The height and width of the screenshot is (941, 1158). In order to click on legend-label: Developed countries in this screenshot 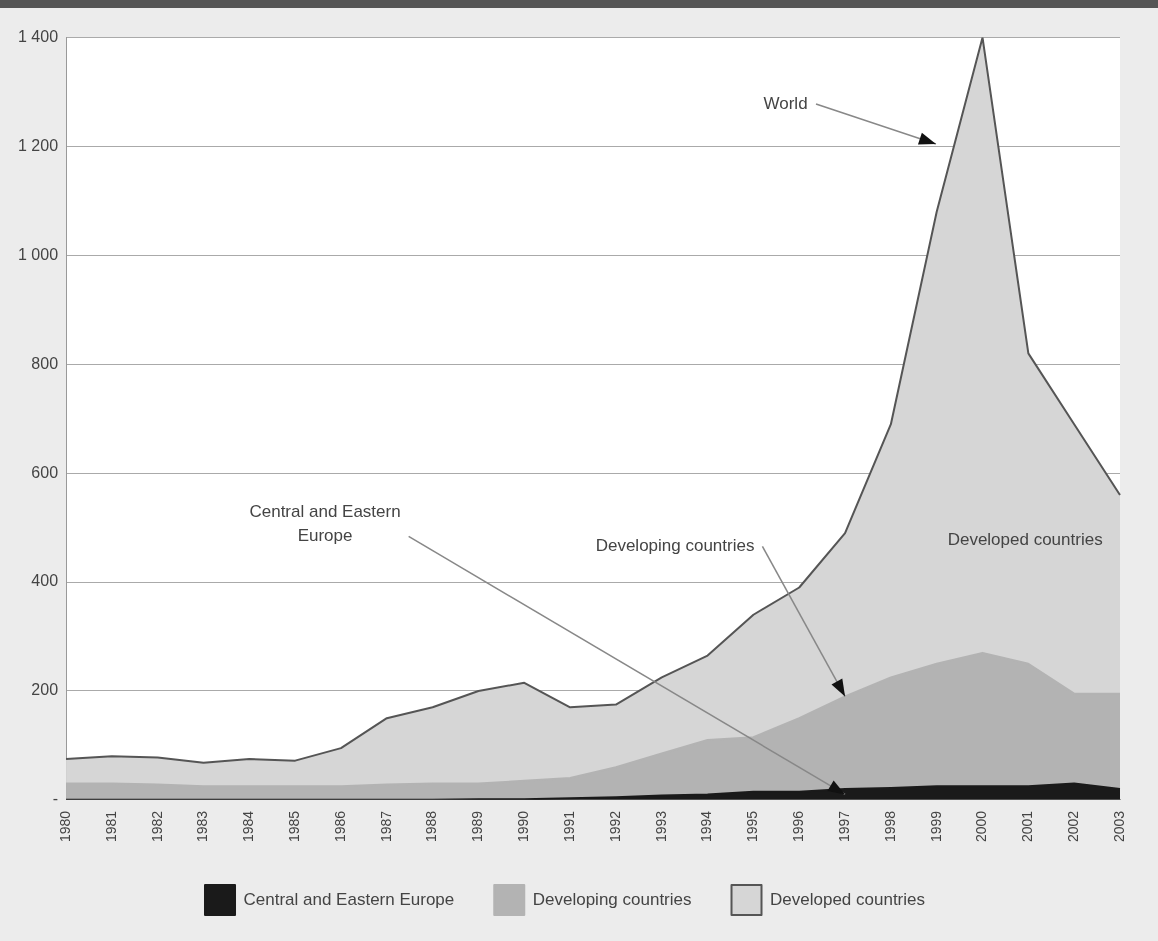, I will do `click(847, 899)`.